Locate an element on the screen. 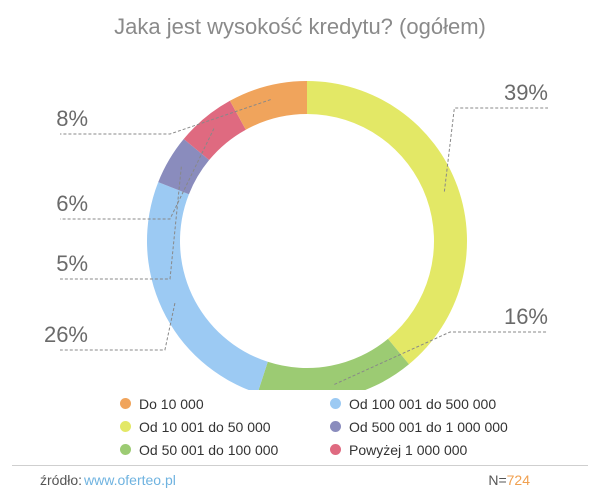 Image resolution: width=600 pixels, height=500 pixels. slice-value-label: 5% is located at coordinates (72, 263).